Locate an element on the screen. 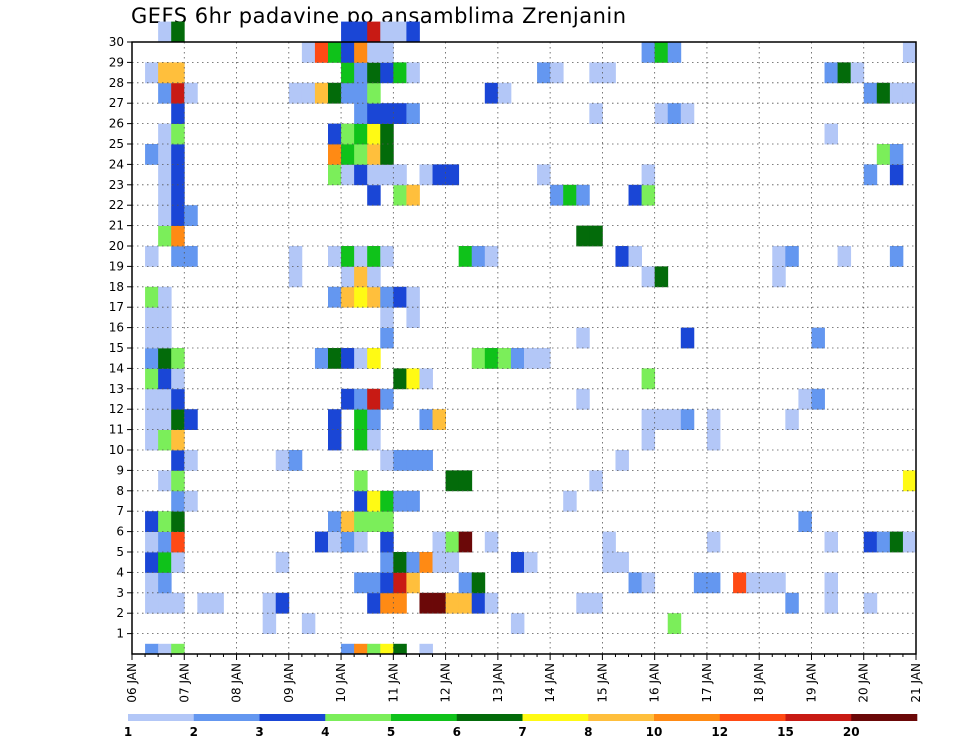 The height and width of the screenshot is (742, 960). y-tick-label: 1 is located at coordinates (120, 634).